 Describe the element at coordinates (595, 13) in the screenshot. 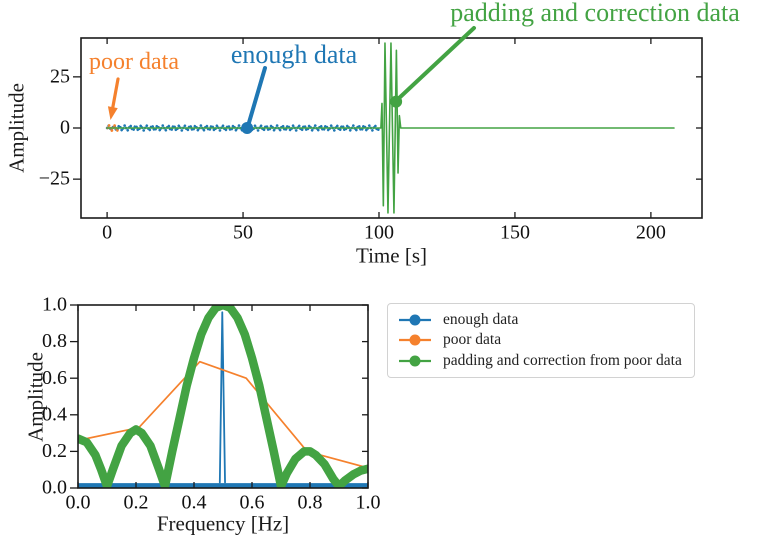

I see `annotation-padding-correction-data: padding and correction data` at that location.